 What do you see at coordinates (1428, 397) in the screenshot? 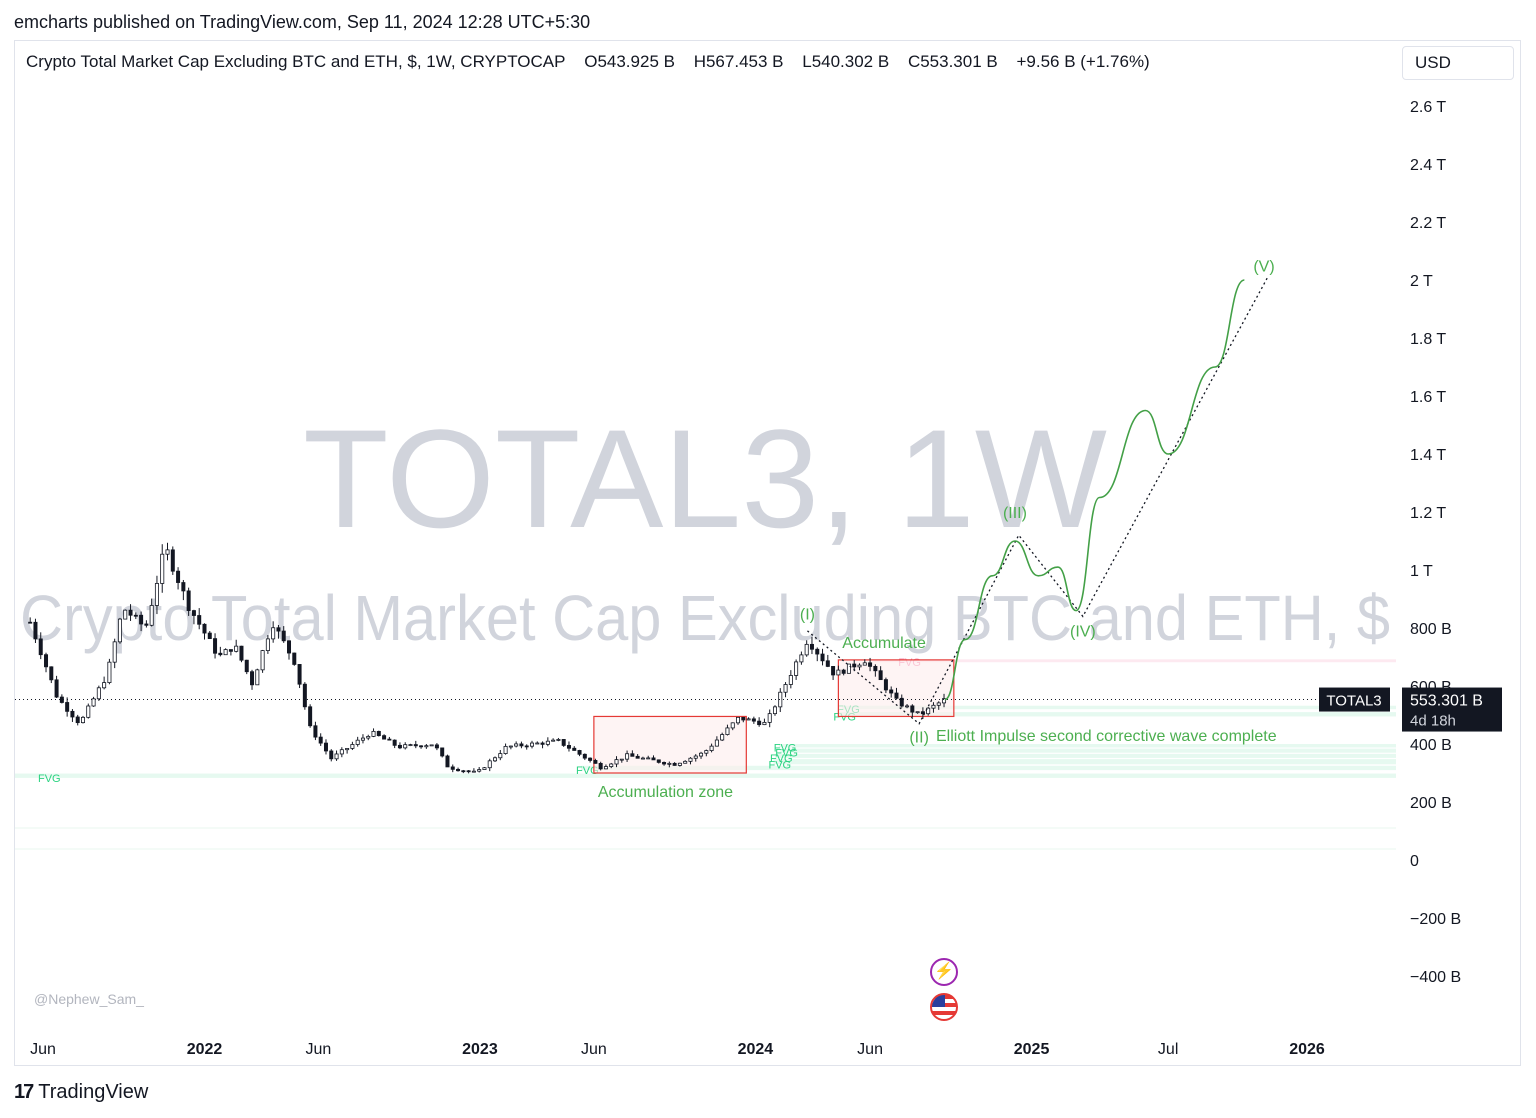
I see `y-tick-label: 1.6 T` at bounding box center [1428, 397].